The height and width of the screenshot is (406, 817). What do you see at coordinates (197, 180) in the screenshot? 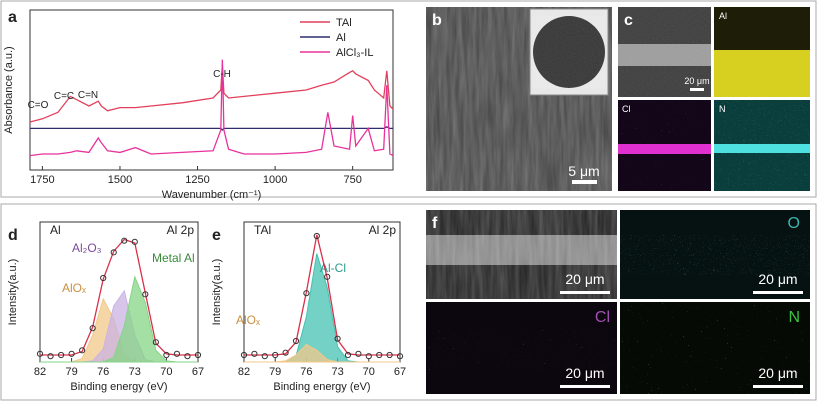
I see `x-tick-label: 1250` at bounding box center [197, 180].